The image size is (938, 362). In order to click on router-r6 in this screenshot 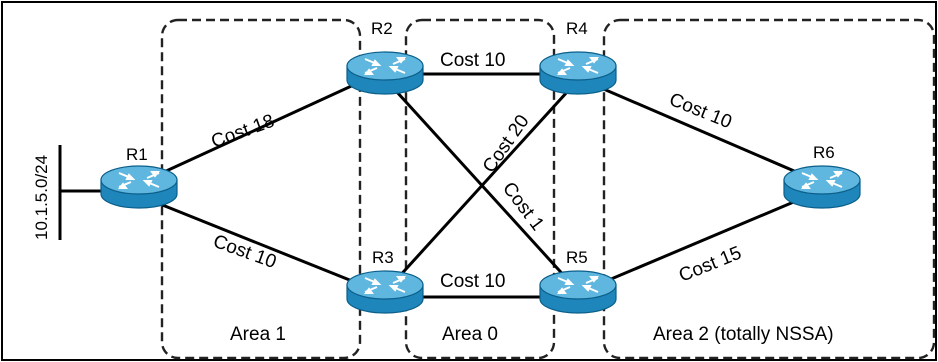, I will do `click(822, 187)`.